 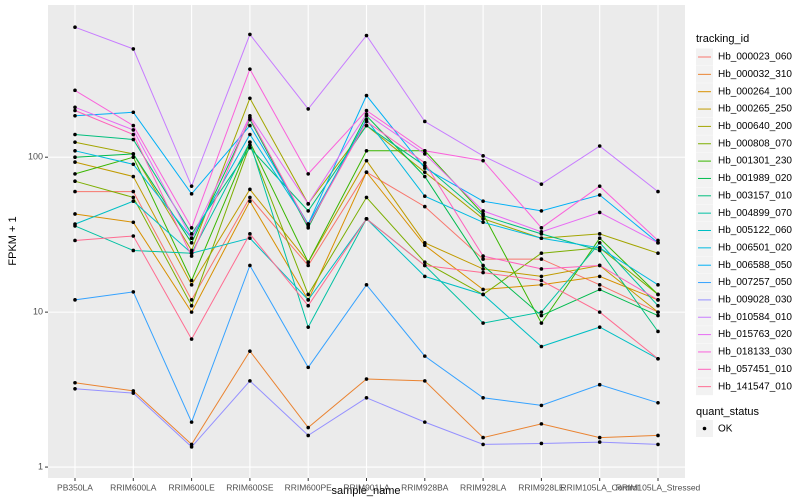 I want to click on legend-label: Hb_018133_030, so click(x=755, y=352).